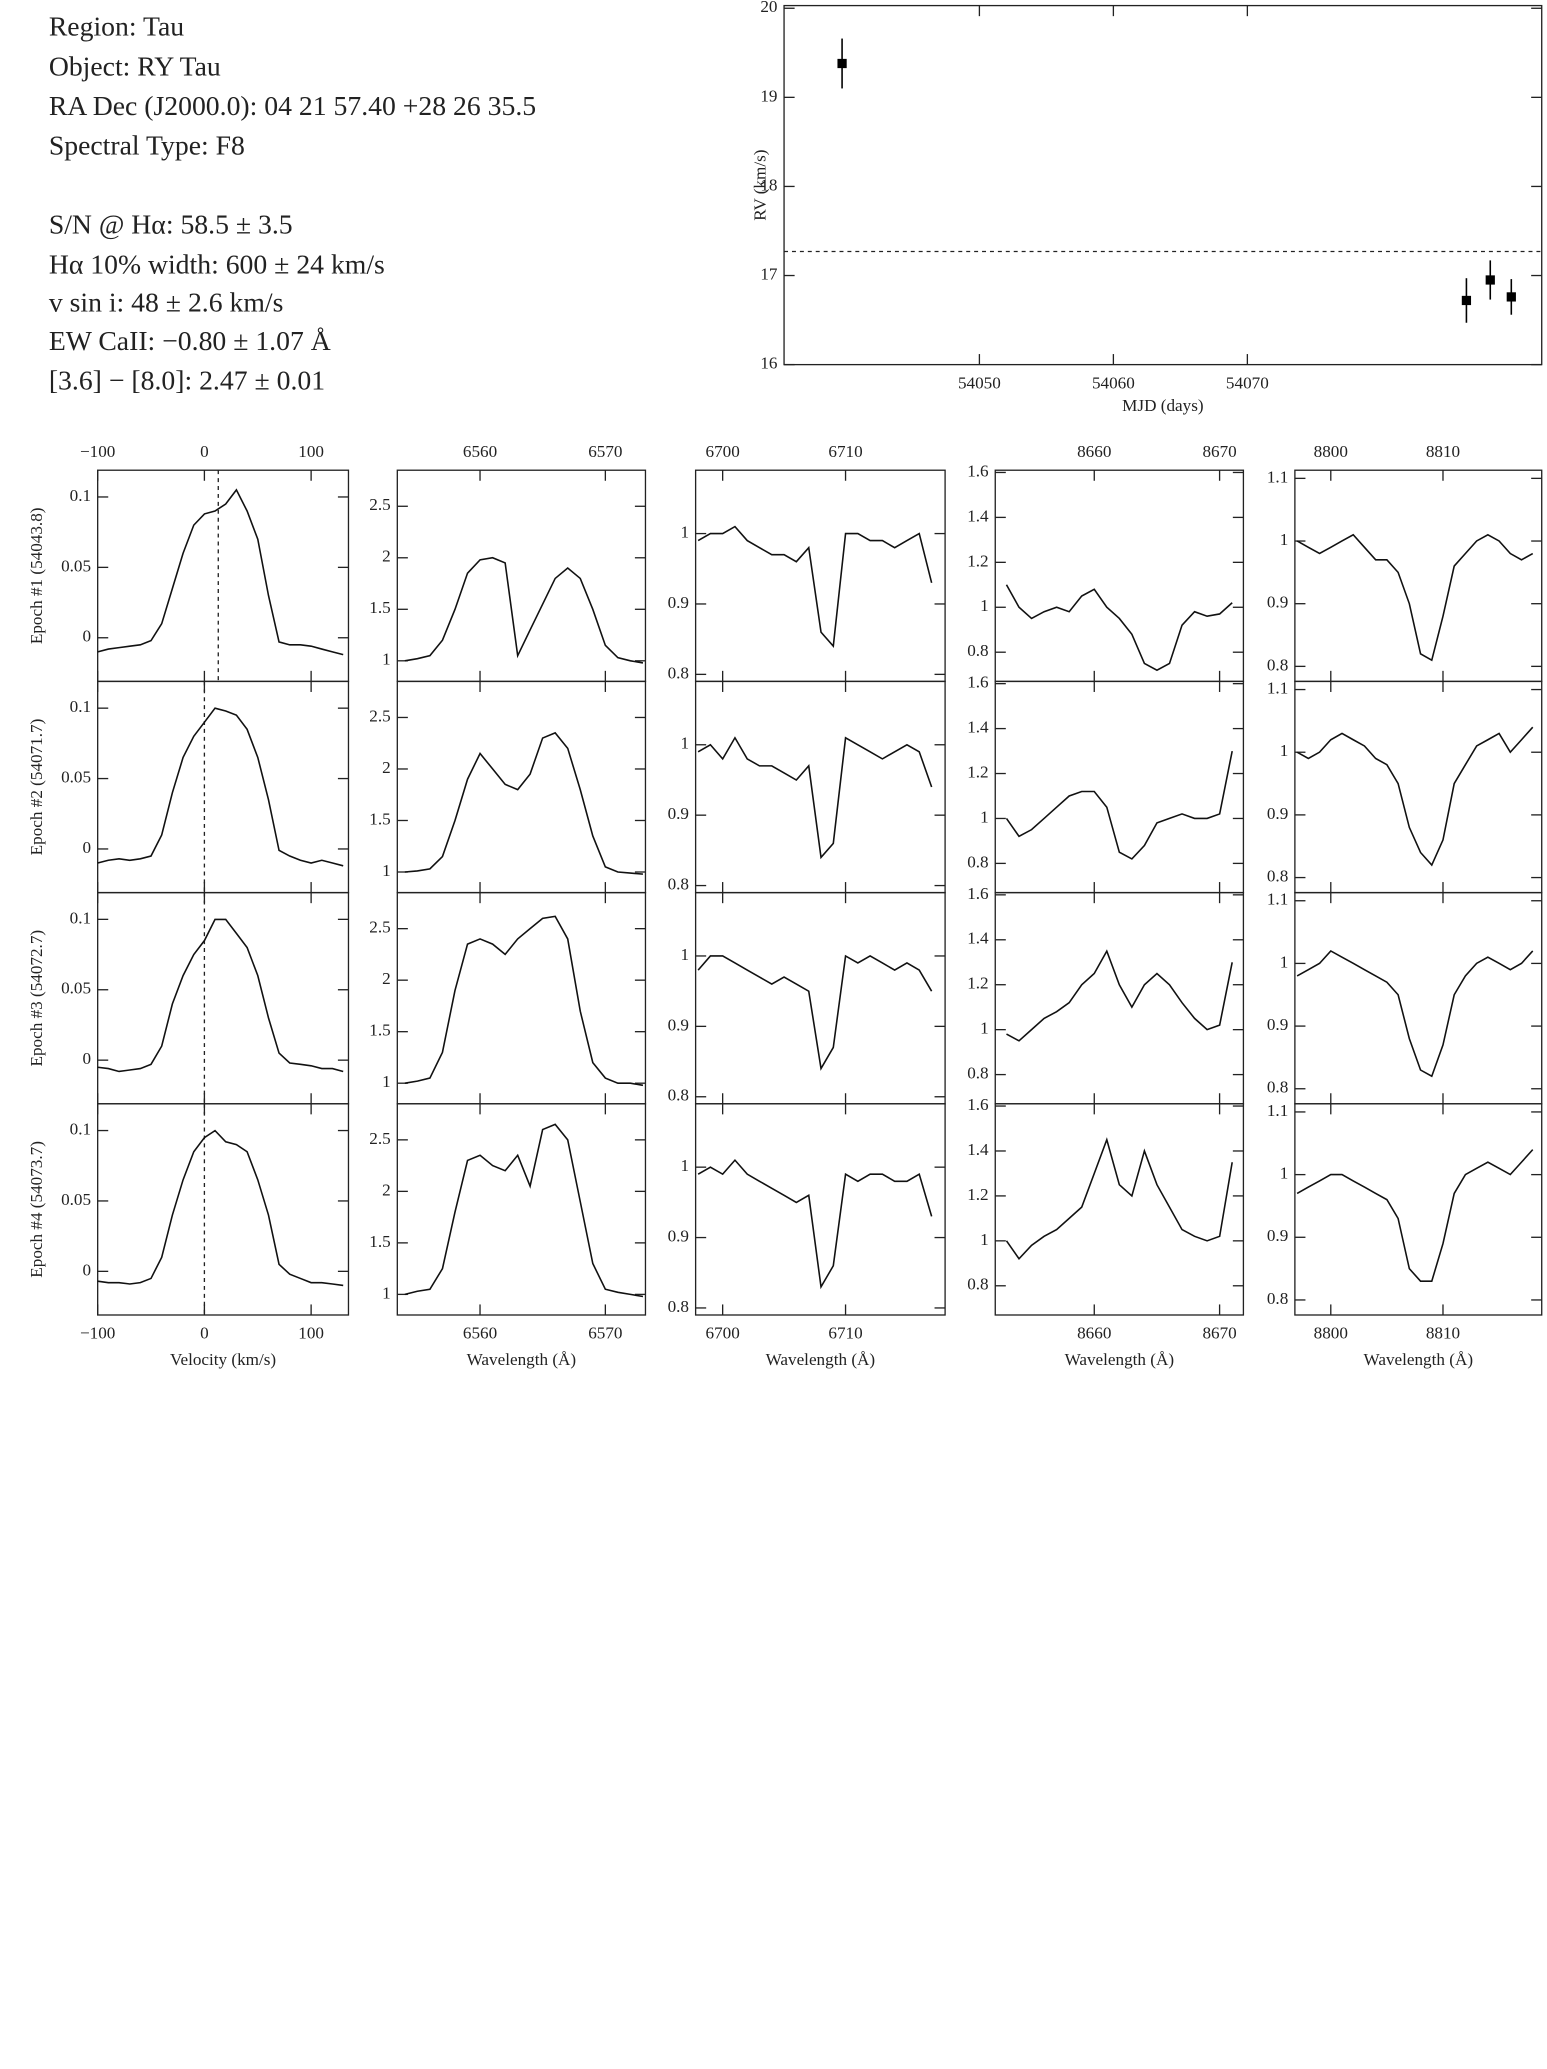 This screenshot has height=2069, width=1547. Describe the element at coordinates (36, 787) in the screenshot. I see `y-axis-label: Epoch #2 (54071.7)` at that location.